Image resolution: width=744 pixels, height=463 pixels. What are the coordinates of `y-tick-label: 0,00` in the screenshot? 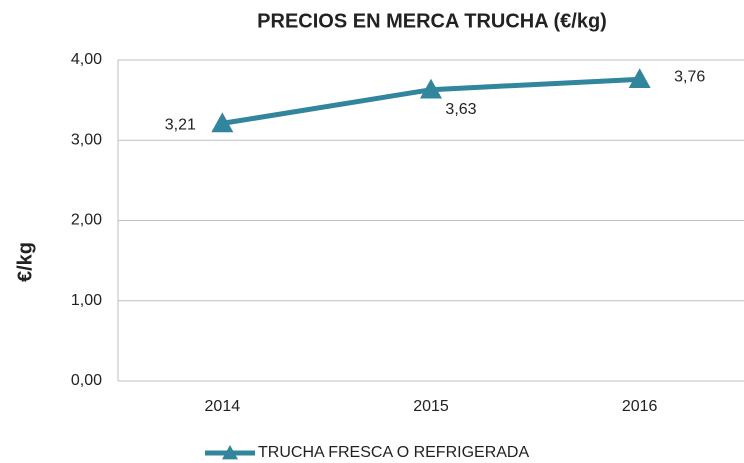 It's located at (86, 380).